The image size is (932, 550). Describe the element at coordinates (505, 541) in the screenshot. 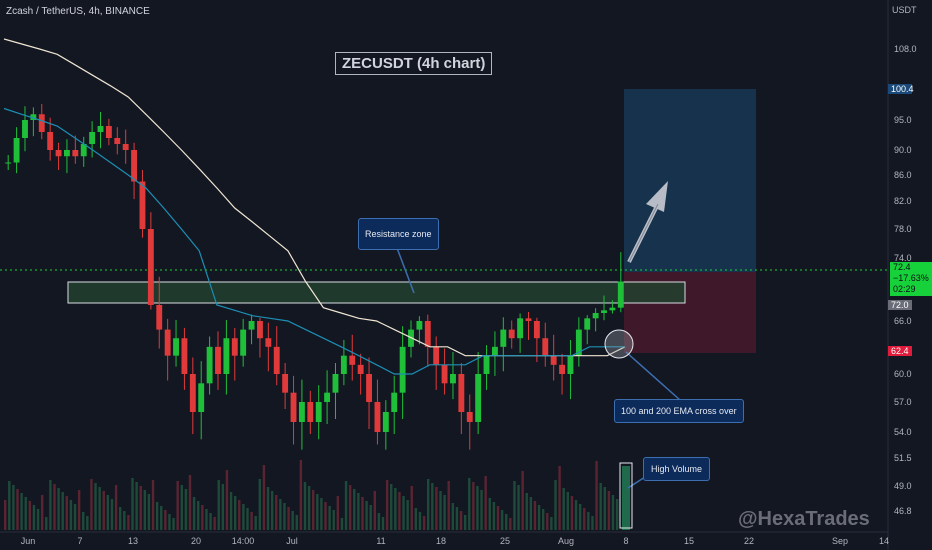

I see `time-tick-label: 25` at that location.